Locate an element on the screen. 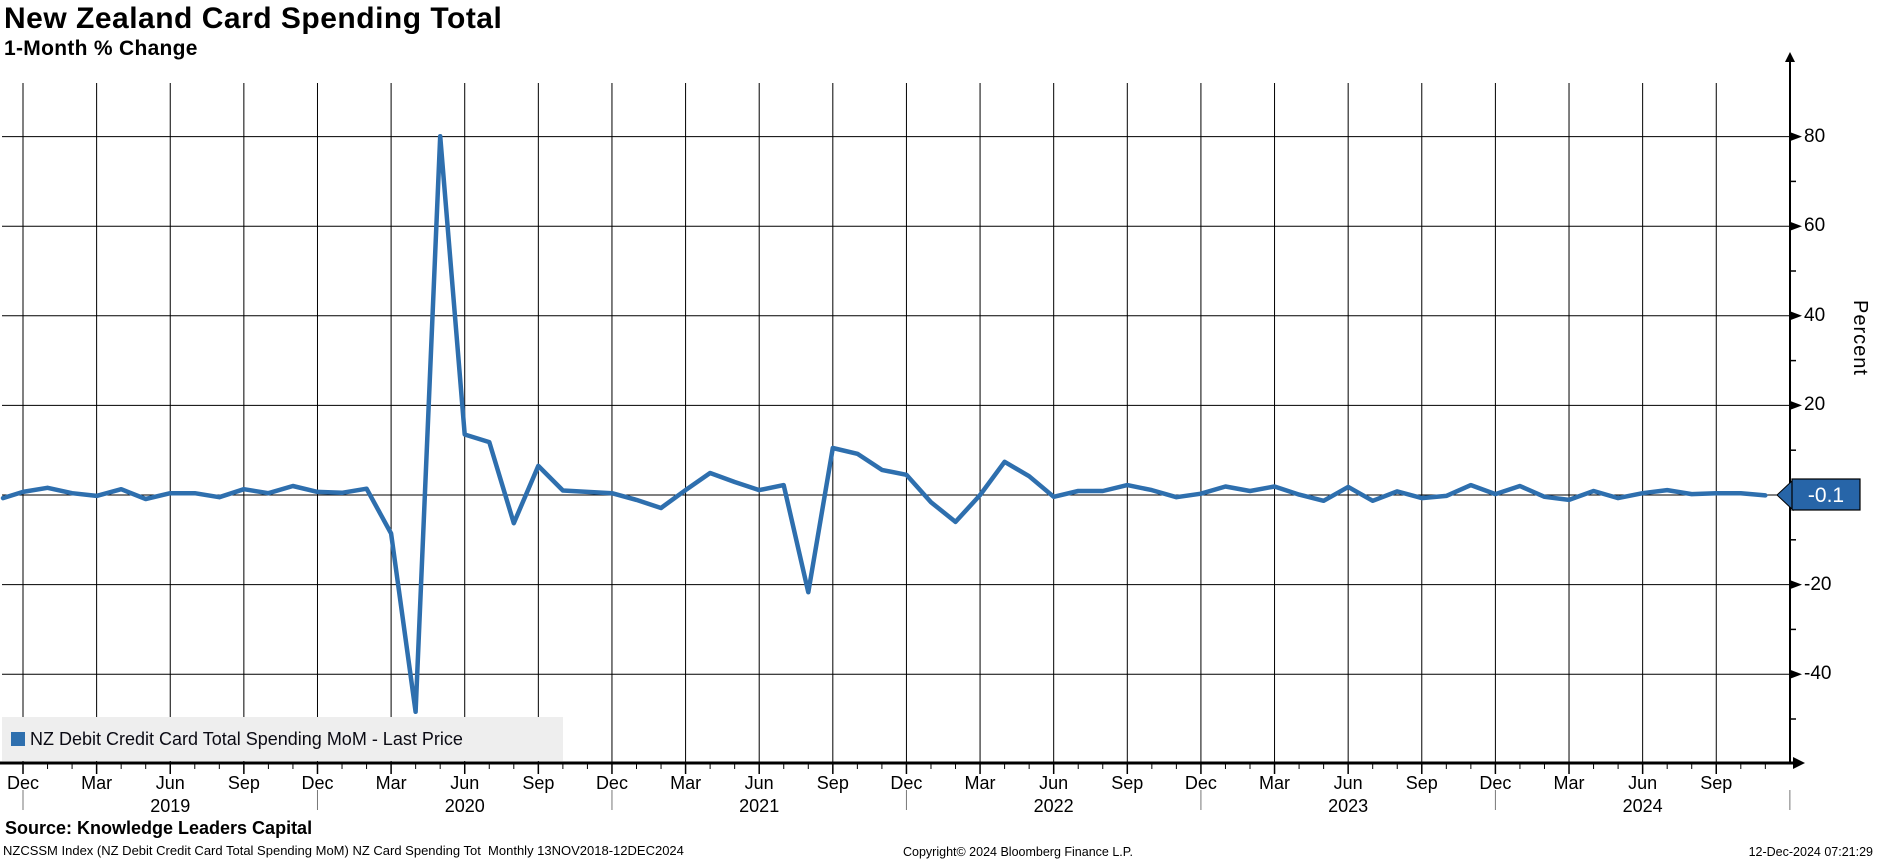 The height and width of the screenshot is (859, 1877). y-tick-label: -40 is located at coordinates (1818, 674).